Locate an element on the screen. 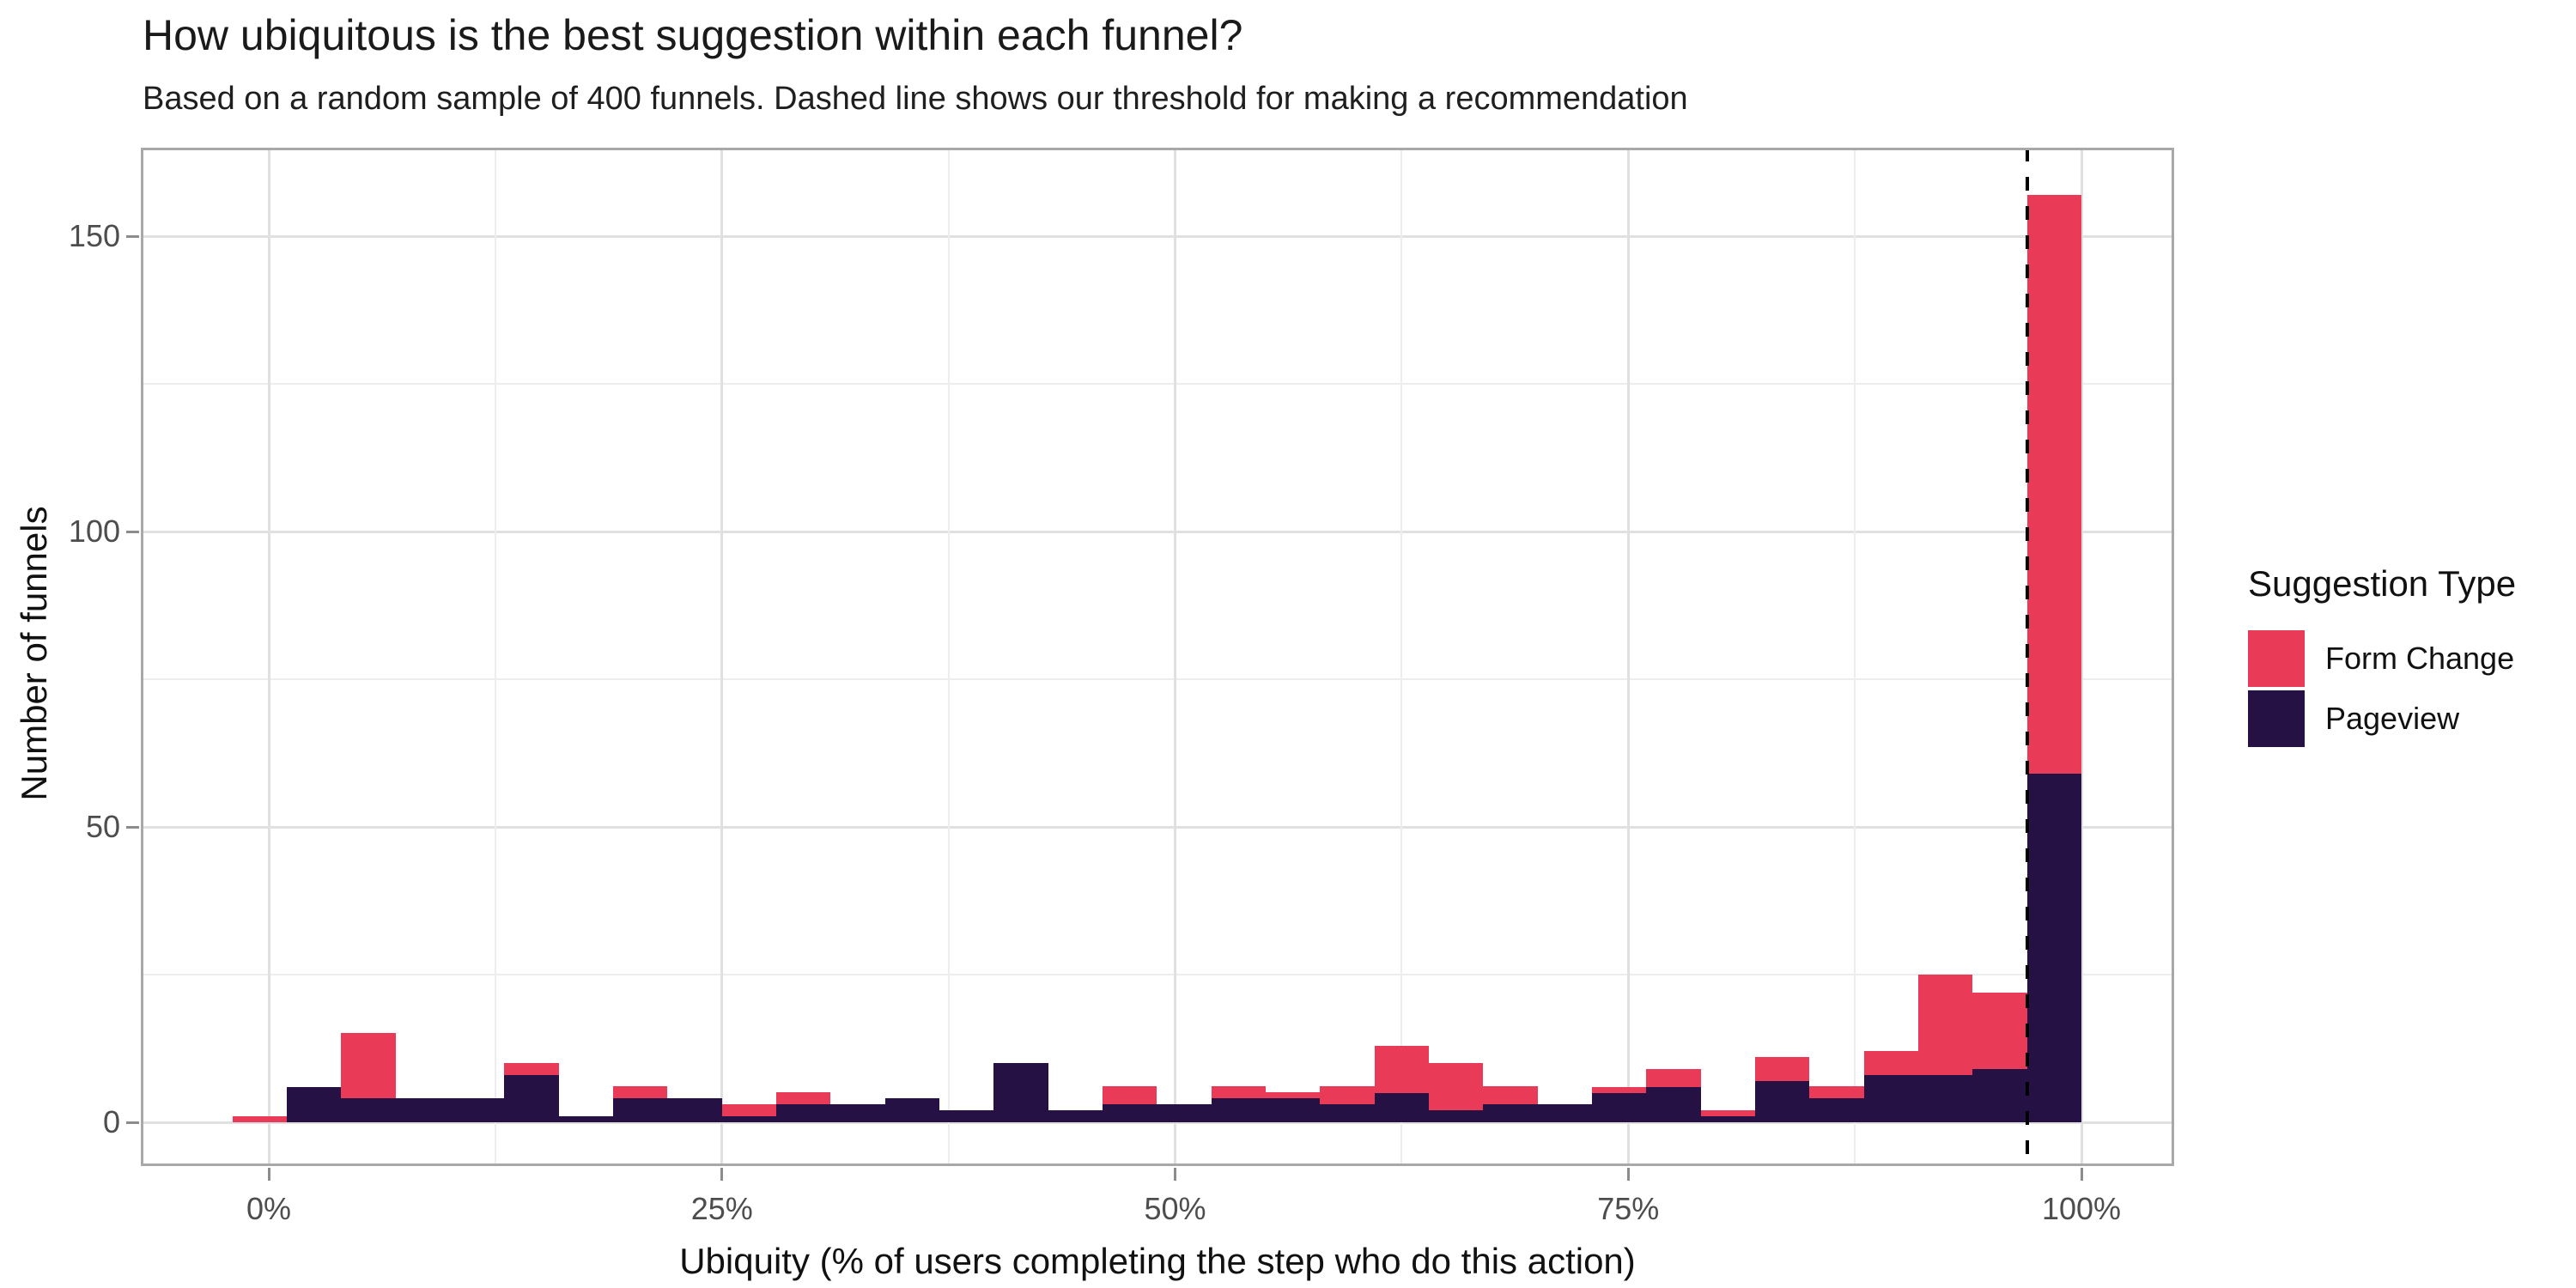 The image size is (2576, 1288). legend-title: Suggestion Type is located at coordinates (2383, 583).